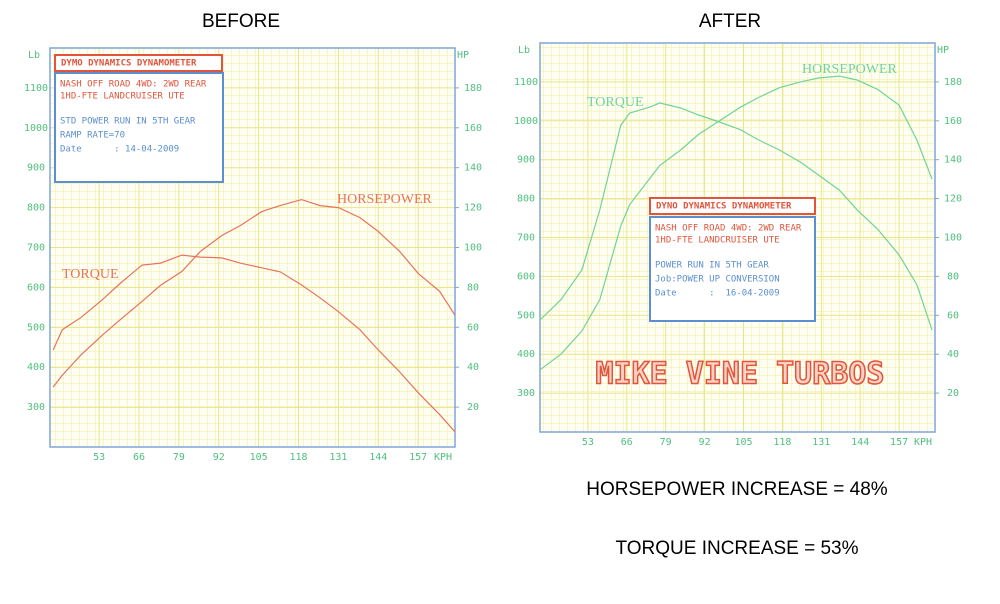  Describe the element at coordinates (717, 294) in the screenshot. I see `info-line: Date : 16-04-2009` at that location.